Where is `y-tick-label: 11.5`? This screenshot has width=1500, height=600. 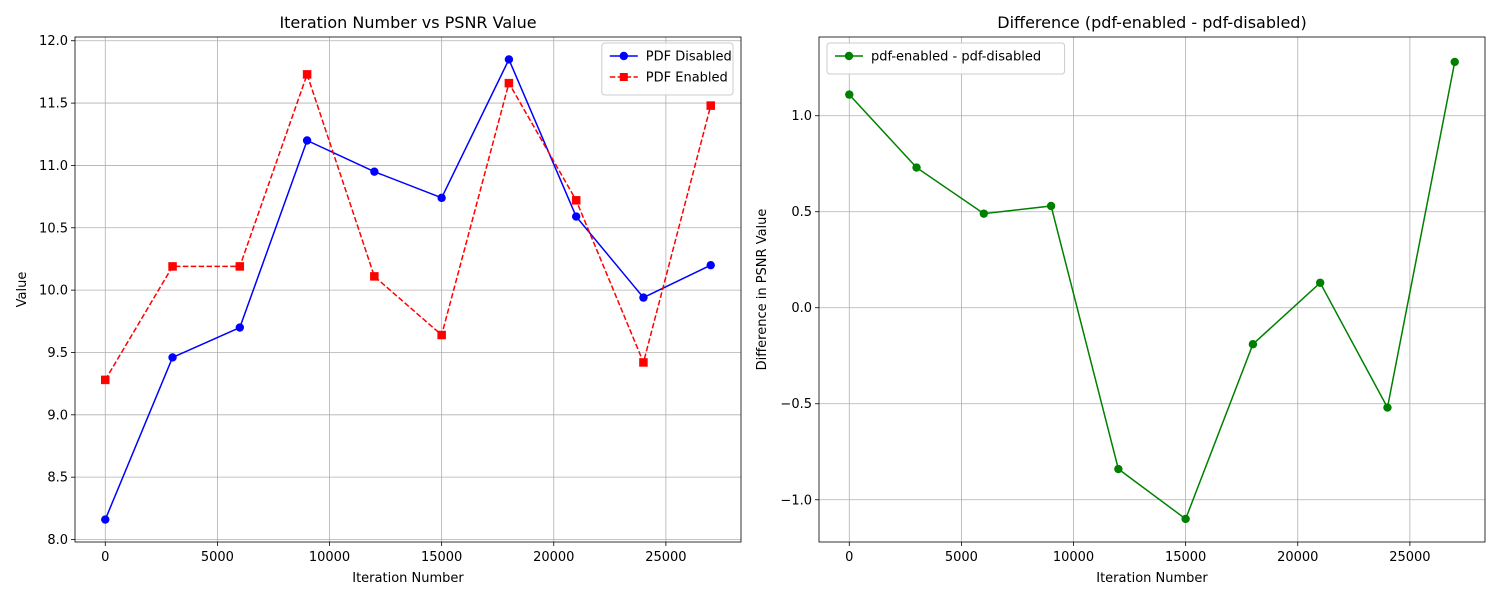 y-tick-label: 11.5 is located at coordinates (53, 104).